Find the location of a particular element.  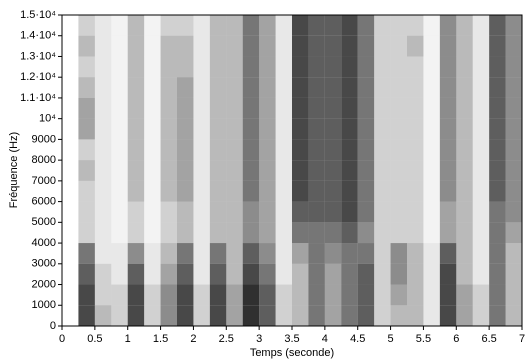

x-tick-label: 3.5 is located at coordinates (291, 339).